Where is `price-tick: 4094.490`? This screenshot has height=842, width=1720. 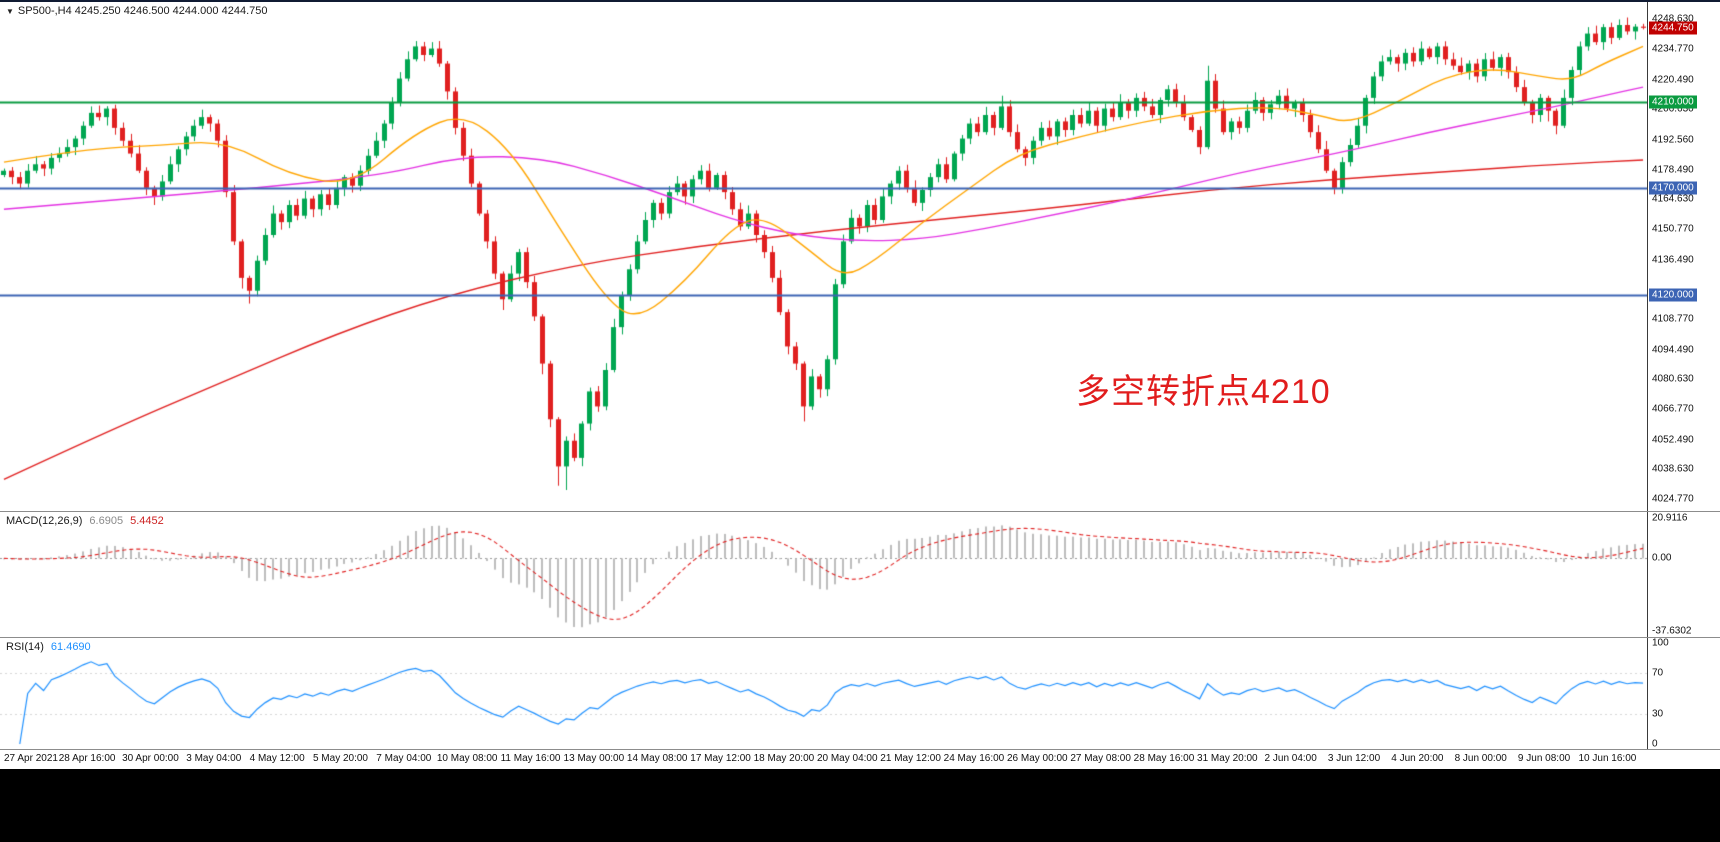
price-tick: 4094.490 is located at coordinates (1673, 350).